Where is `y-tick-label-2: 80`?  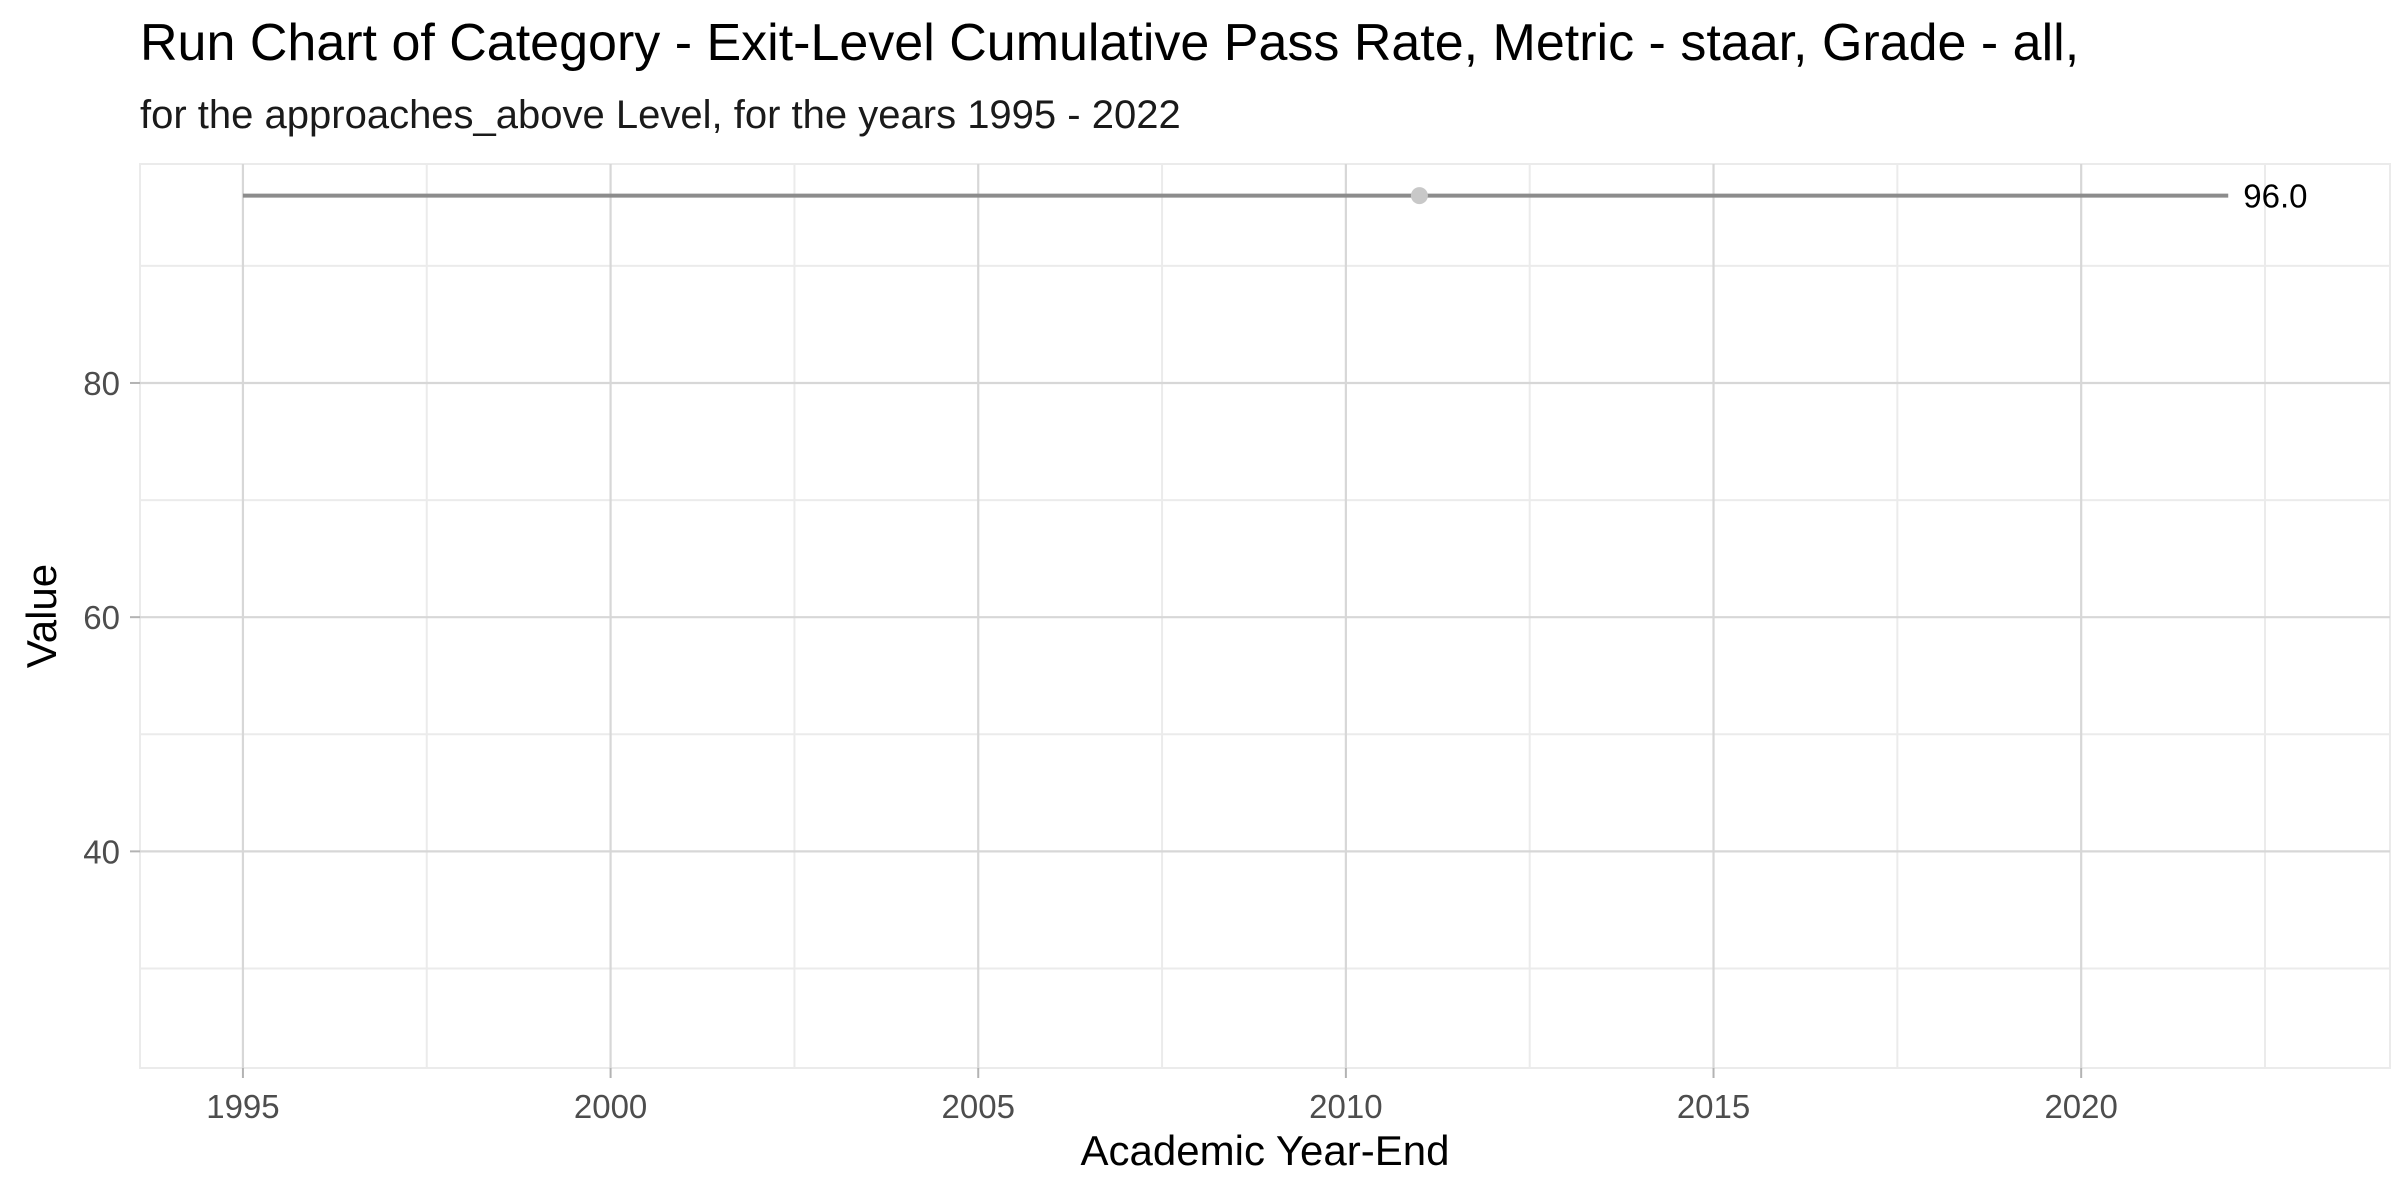 y-tick-label-2: 80 is located at coordinates (101, 383).